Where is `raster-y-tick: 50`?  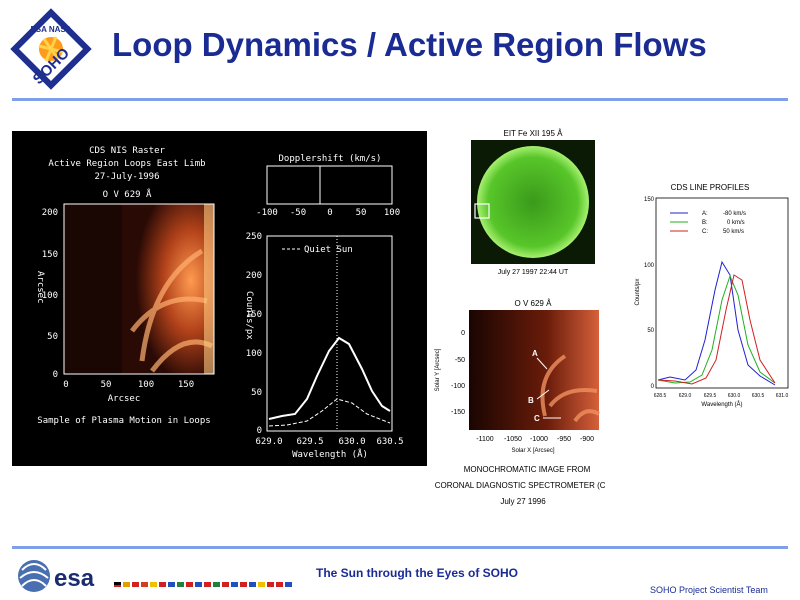 raster-y-tick: 50 is located at coordinates (52, 337).